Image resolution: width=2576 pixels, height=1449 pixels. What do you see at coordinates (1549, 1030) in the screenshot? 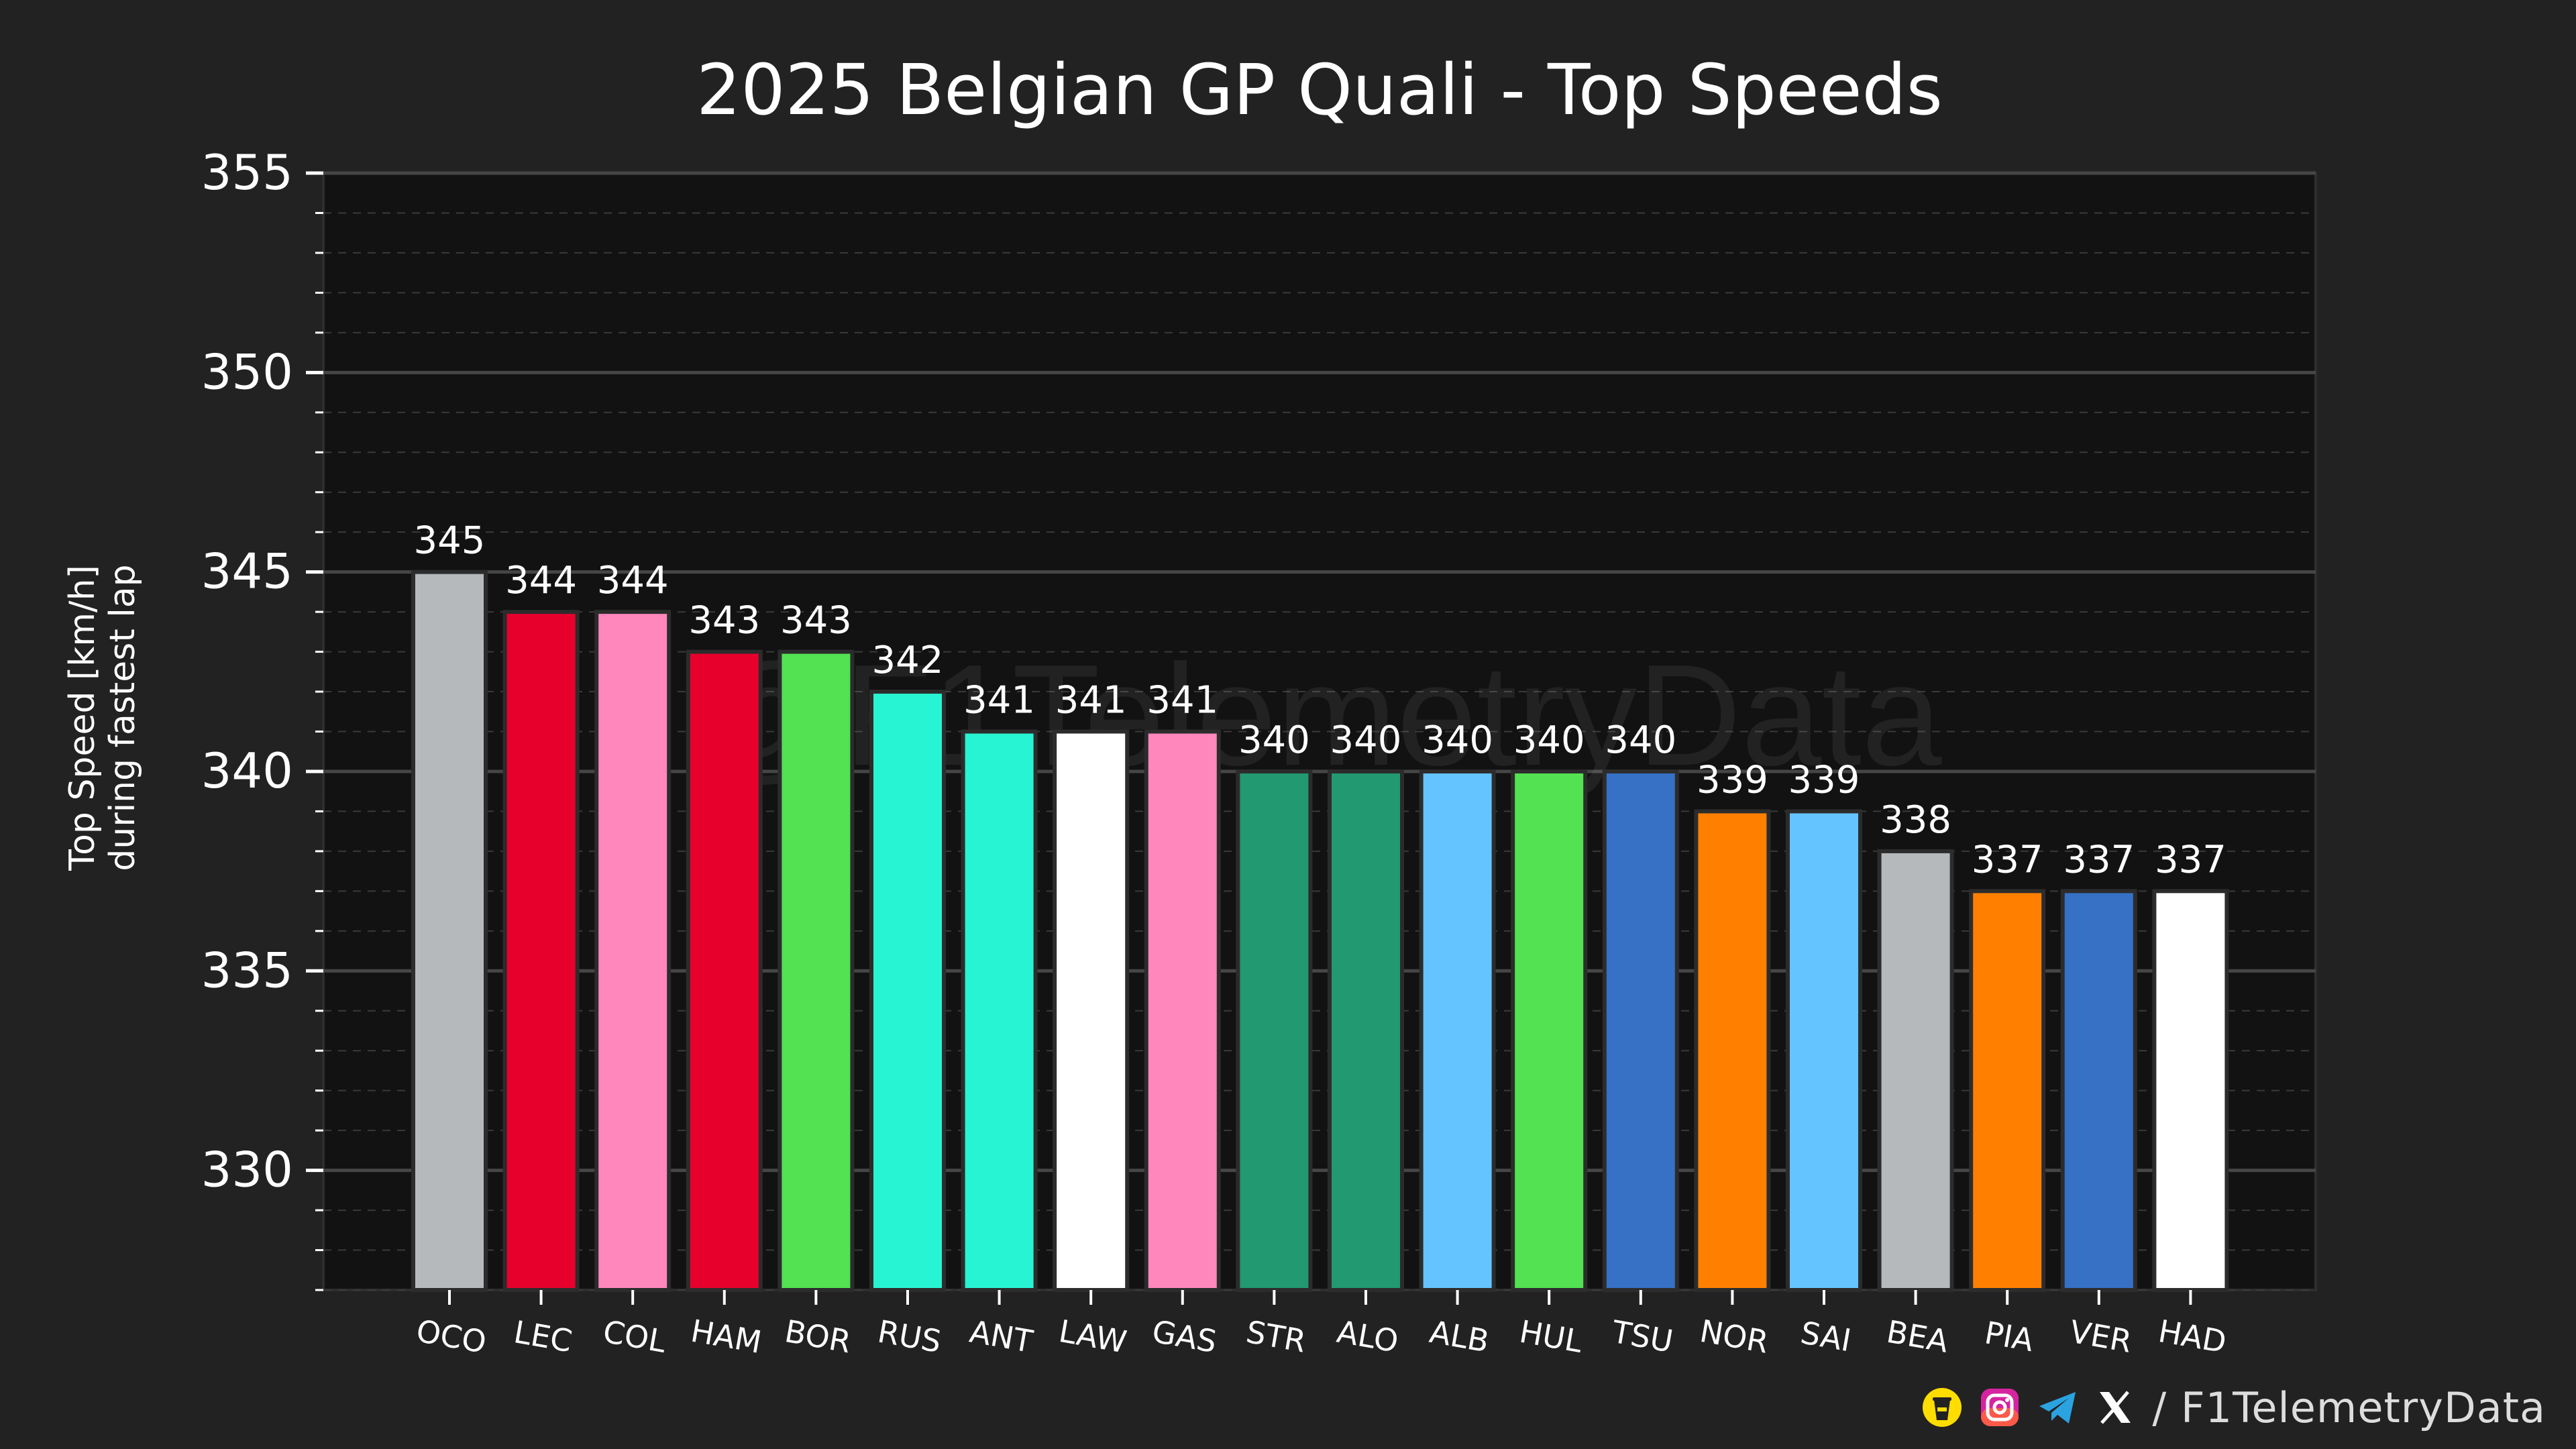
I see `bar-hul` at bounding box center [1549, 1030].